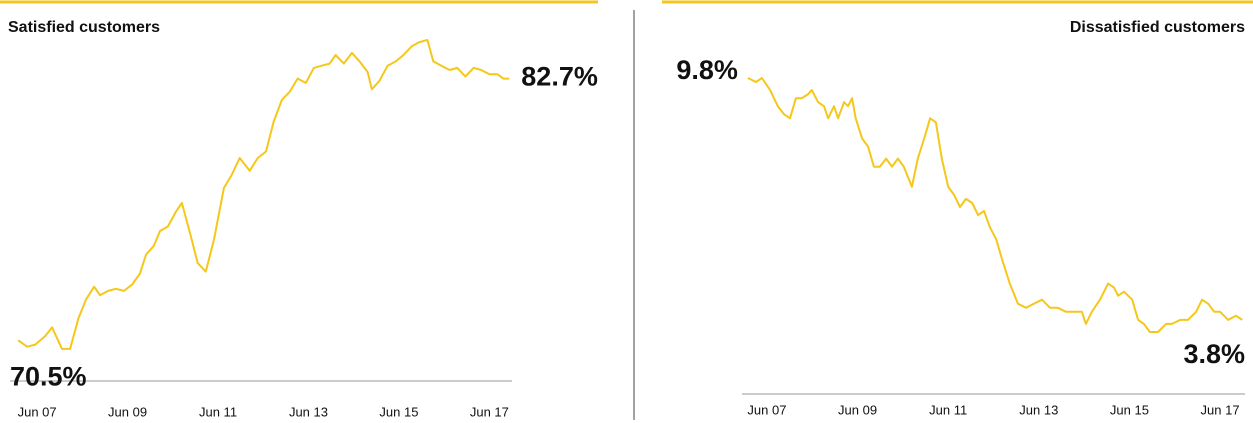 This screenshot has height=423, width=1253. Describe the element at coordinates (48, 376) in the screenshot. I see `value-label: 70.5%` at that location.